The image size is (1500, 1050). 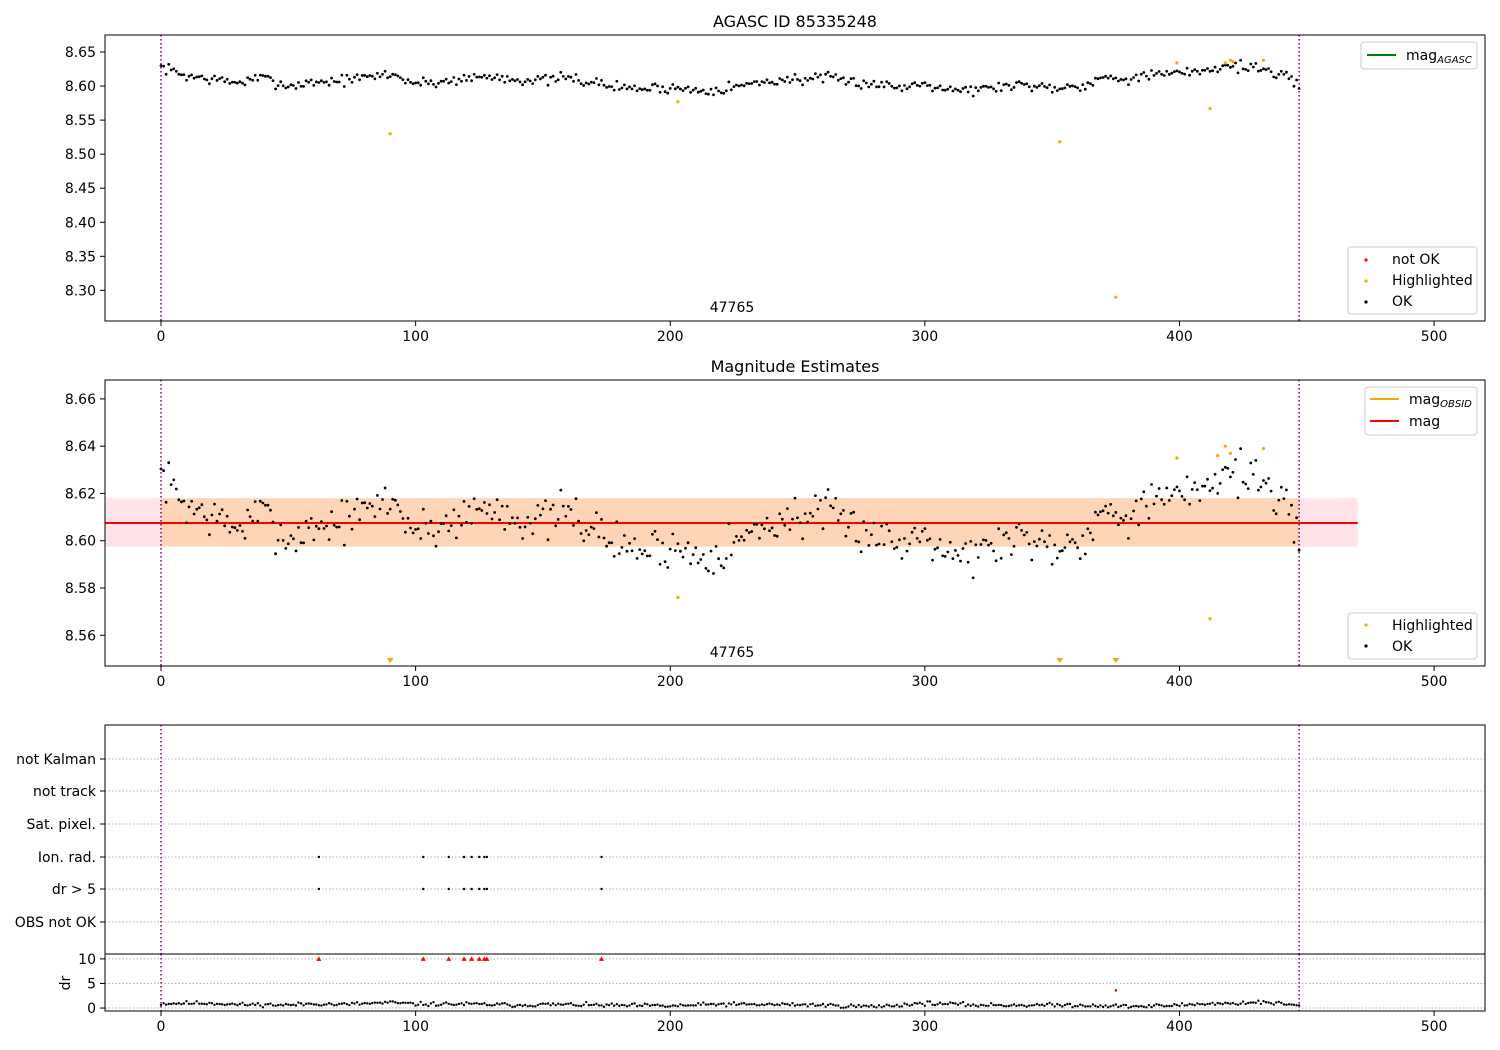 What do you see at coordinates (80, 542) in the screenshot?
I see `y-tick-label: 8.60` at bounding box center [80, 542].